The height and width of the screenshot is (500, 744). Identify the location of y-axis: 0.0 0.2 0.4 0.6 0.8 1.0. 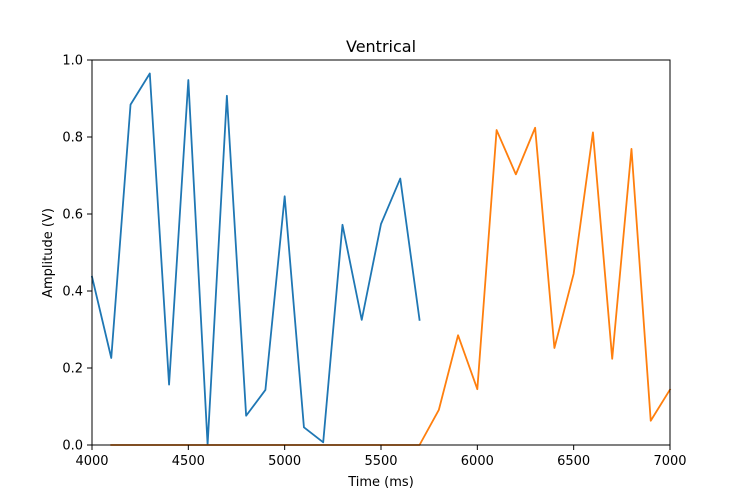
(77, 254).